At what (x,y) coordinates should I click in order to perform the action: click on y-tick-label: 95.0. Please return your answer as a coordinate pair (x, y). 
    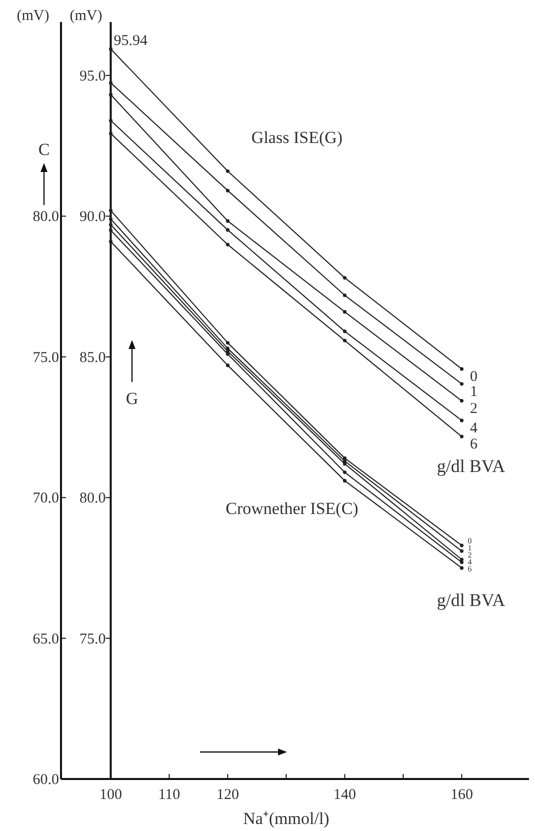
    Looking at the image, I should click on (92, 76).